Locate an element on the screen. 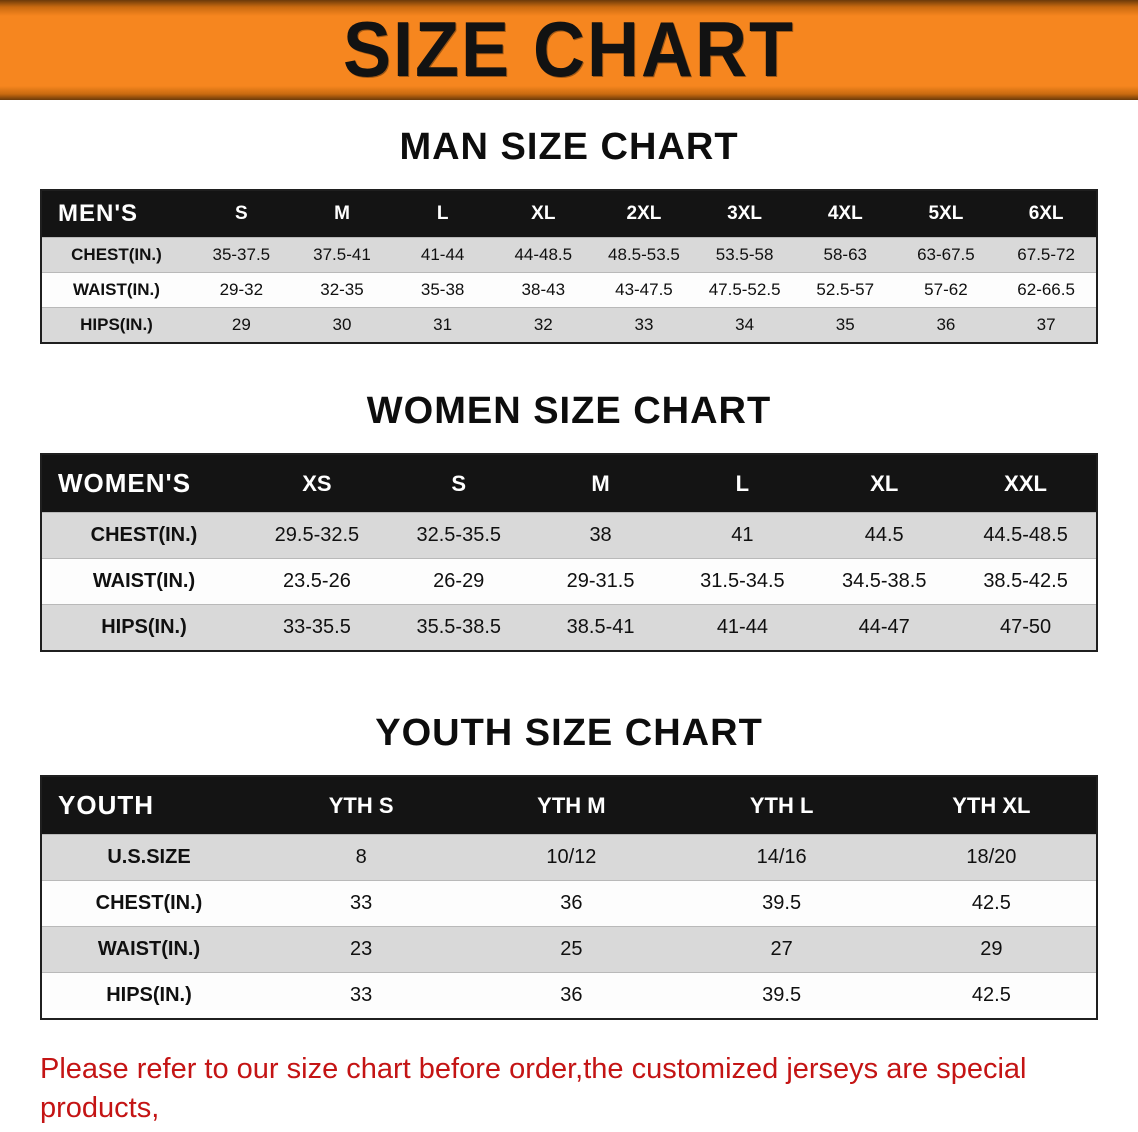 The width and height of the screenshot is (1138, 1132). cell-value: 23.5-26 is located at coordinates (317, 581).